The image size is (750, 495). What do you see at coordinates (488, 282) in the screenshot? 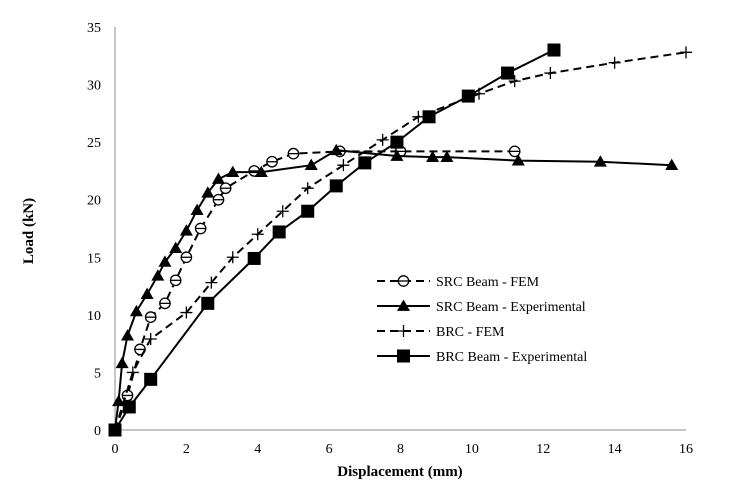
I see `legend-label-src-fem: SRC Beam - FEM` at bounding box center [488, 282].